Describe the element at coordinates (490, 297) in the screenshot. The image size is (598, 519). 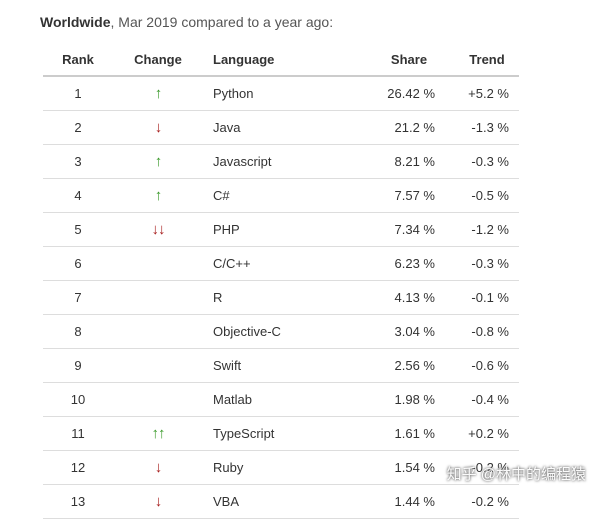
I see `trend-cell: -0.1 %` at that location.